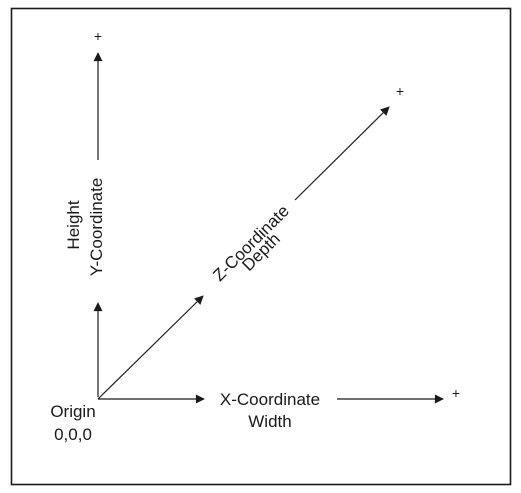  I want to click on x-axis-label-line1: X-Coordinate, so click(270, 399).